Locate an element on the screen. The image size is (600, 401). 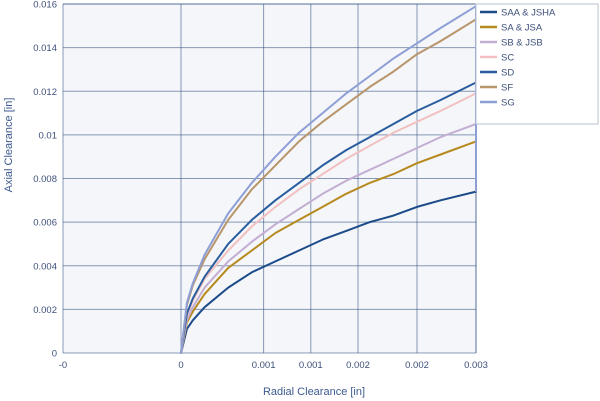
legend-label: SA & JSA is located at coordinates (522, 28).